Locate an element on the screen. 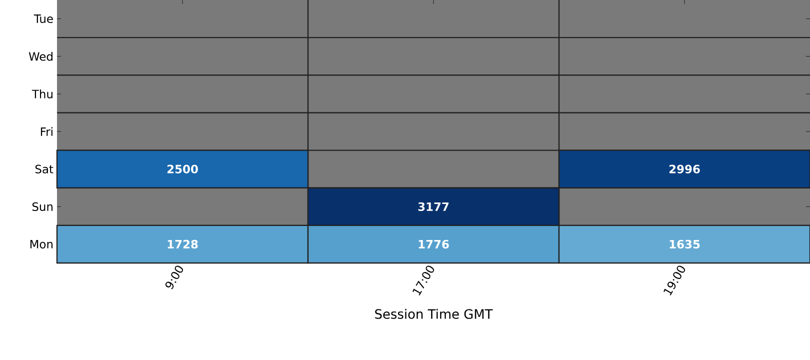 The image size is (810, 360). y-tick-label: Thu is located at coordinates (42, 94).